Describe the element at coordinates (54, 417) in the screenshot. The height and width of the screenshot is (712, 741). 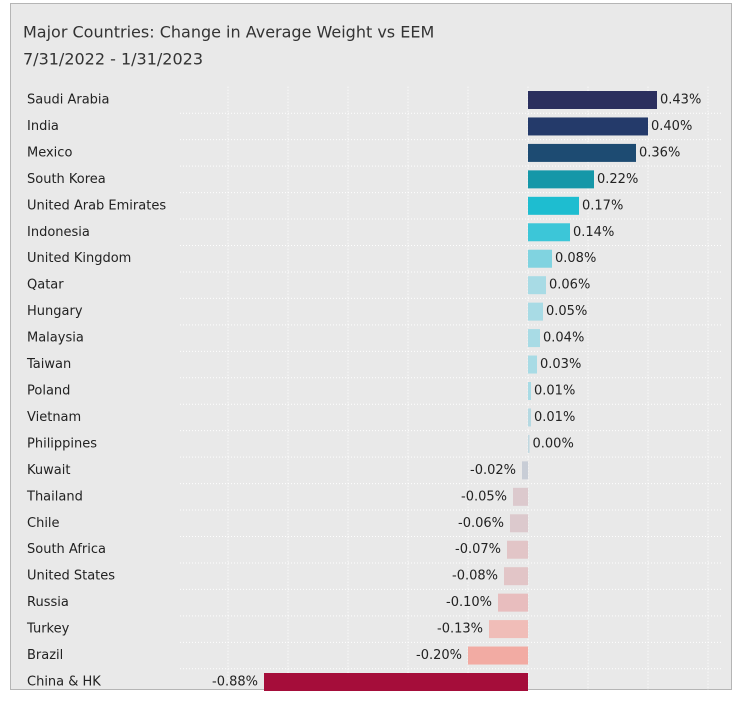
I see `category-label: Vietnam` at that location.